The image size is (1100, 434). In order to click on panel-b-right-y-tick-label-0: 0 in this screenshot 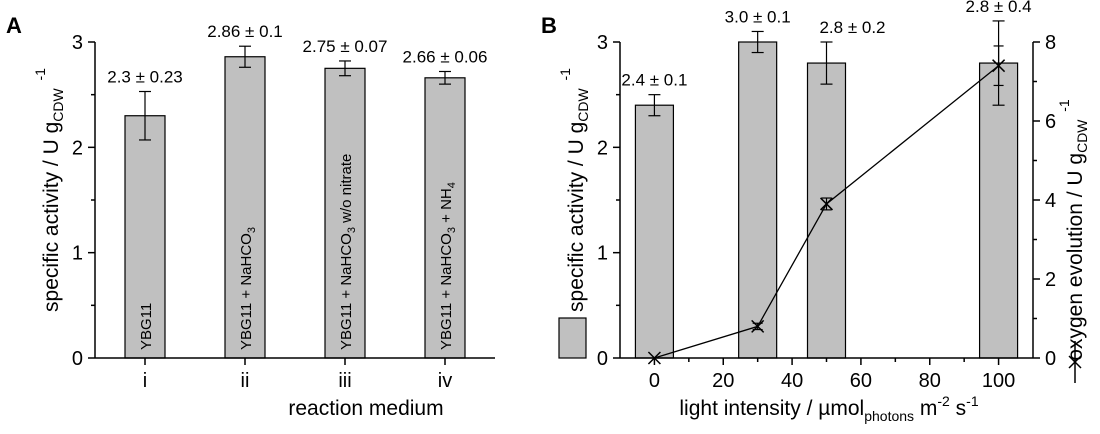, I will do `click(1050, 359)`.